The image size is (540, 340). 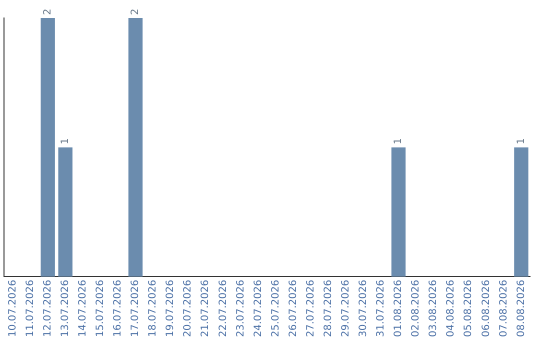 What do you see at coordinates (468, 309) in the screenshot?
I see `x-tick-label: 05.08.2026` at bounding box center [468, 309].